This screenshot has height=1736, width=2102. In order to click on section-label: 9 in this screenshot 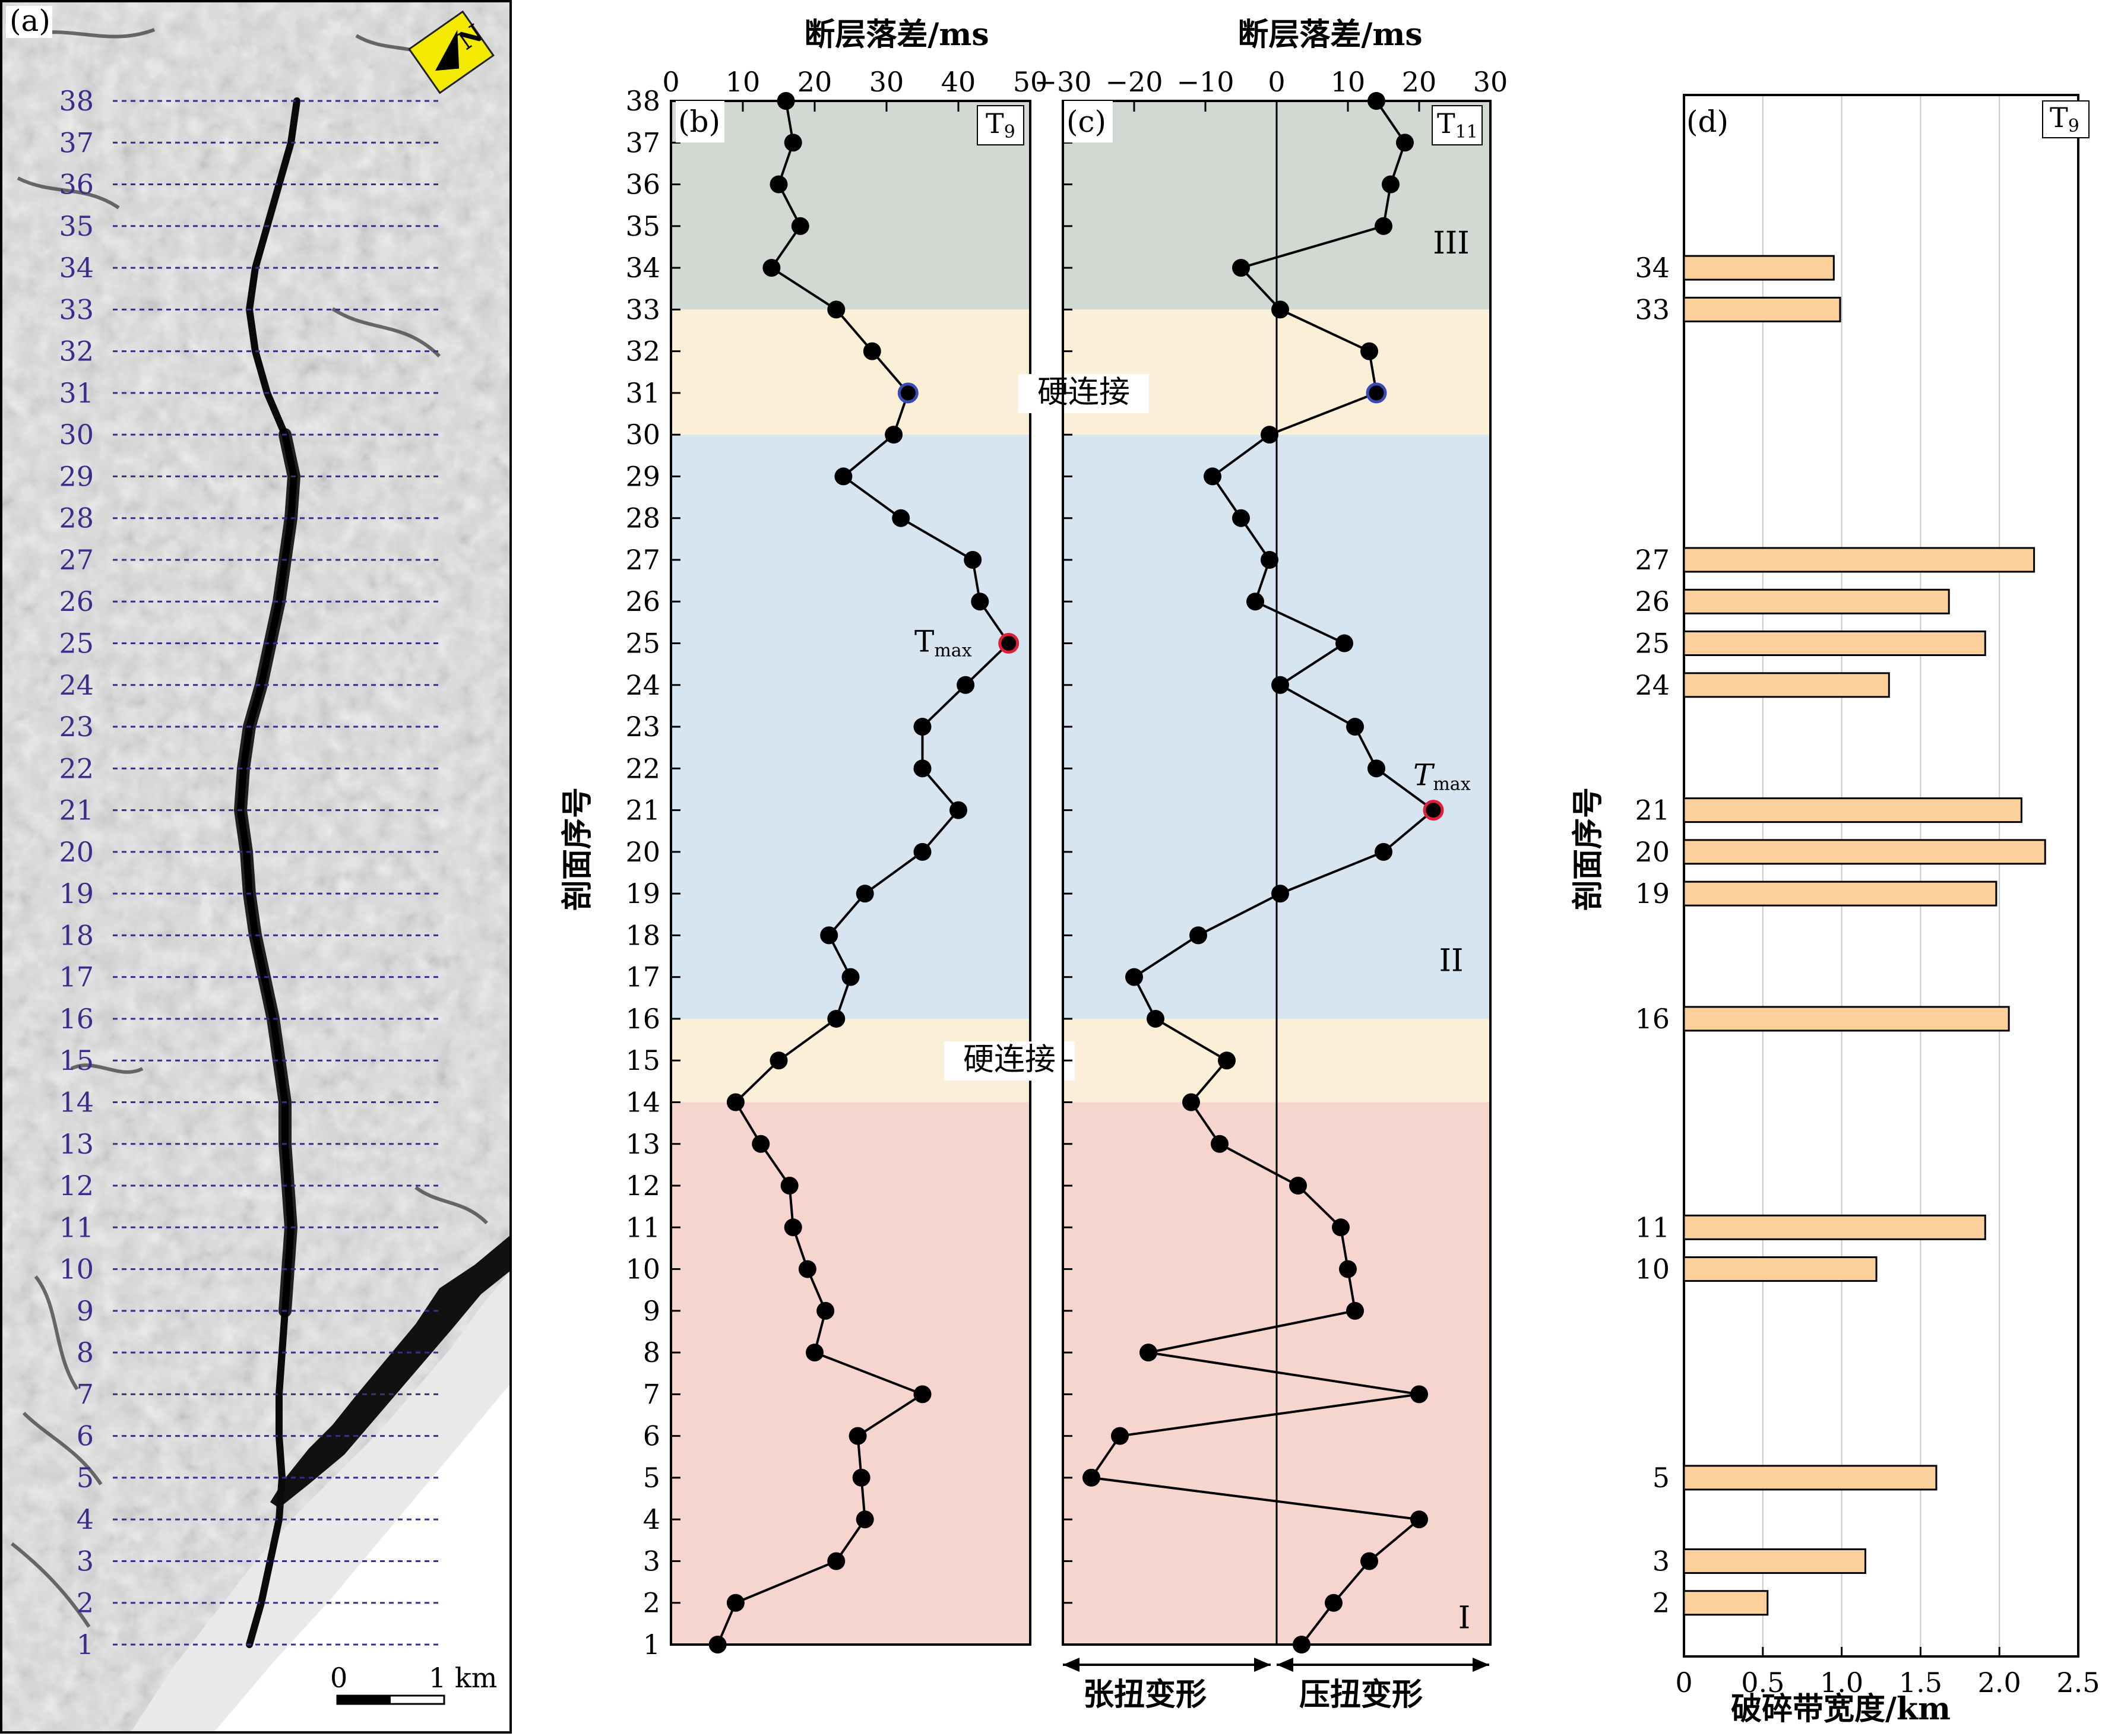, I will do `click(85, 1311)`.